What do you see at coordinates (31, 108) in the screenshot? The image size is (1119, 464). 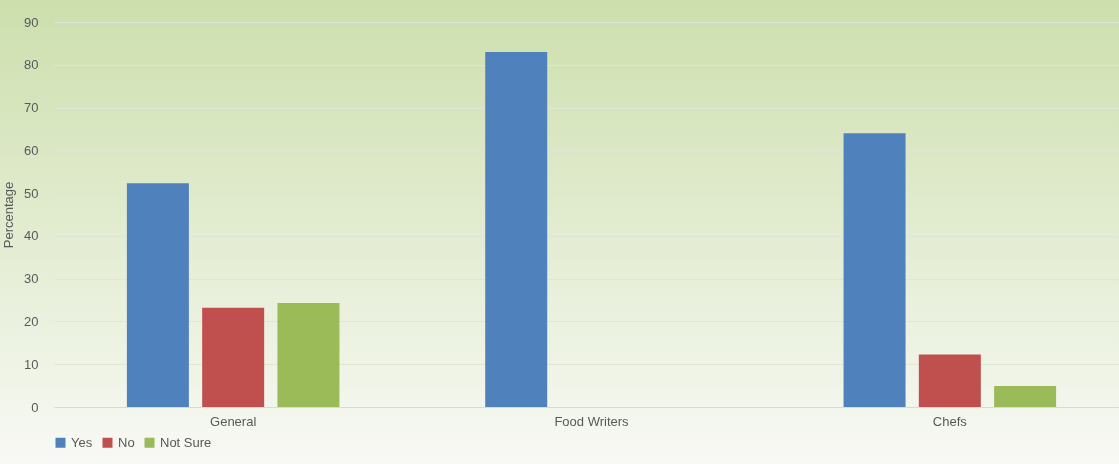 I see `y-tick-label: 70` at bounding box center [31, 108].